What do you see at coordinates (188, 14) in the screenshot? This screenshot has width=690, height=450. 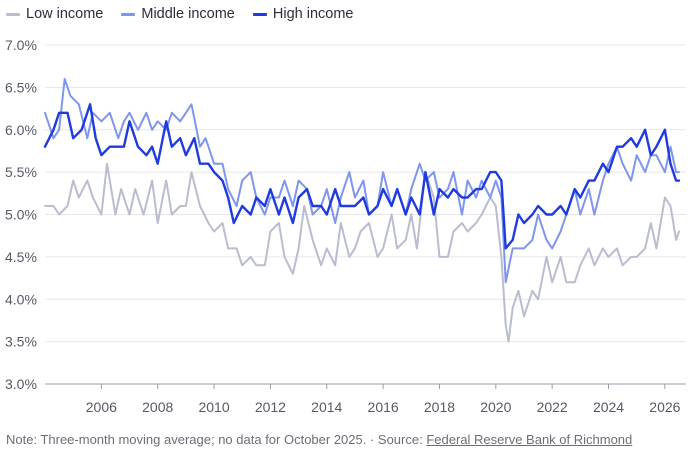 I see `legend-label-middle-income: Middle income` at bounding box center [188, 14].